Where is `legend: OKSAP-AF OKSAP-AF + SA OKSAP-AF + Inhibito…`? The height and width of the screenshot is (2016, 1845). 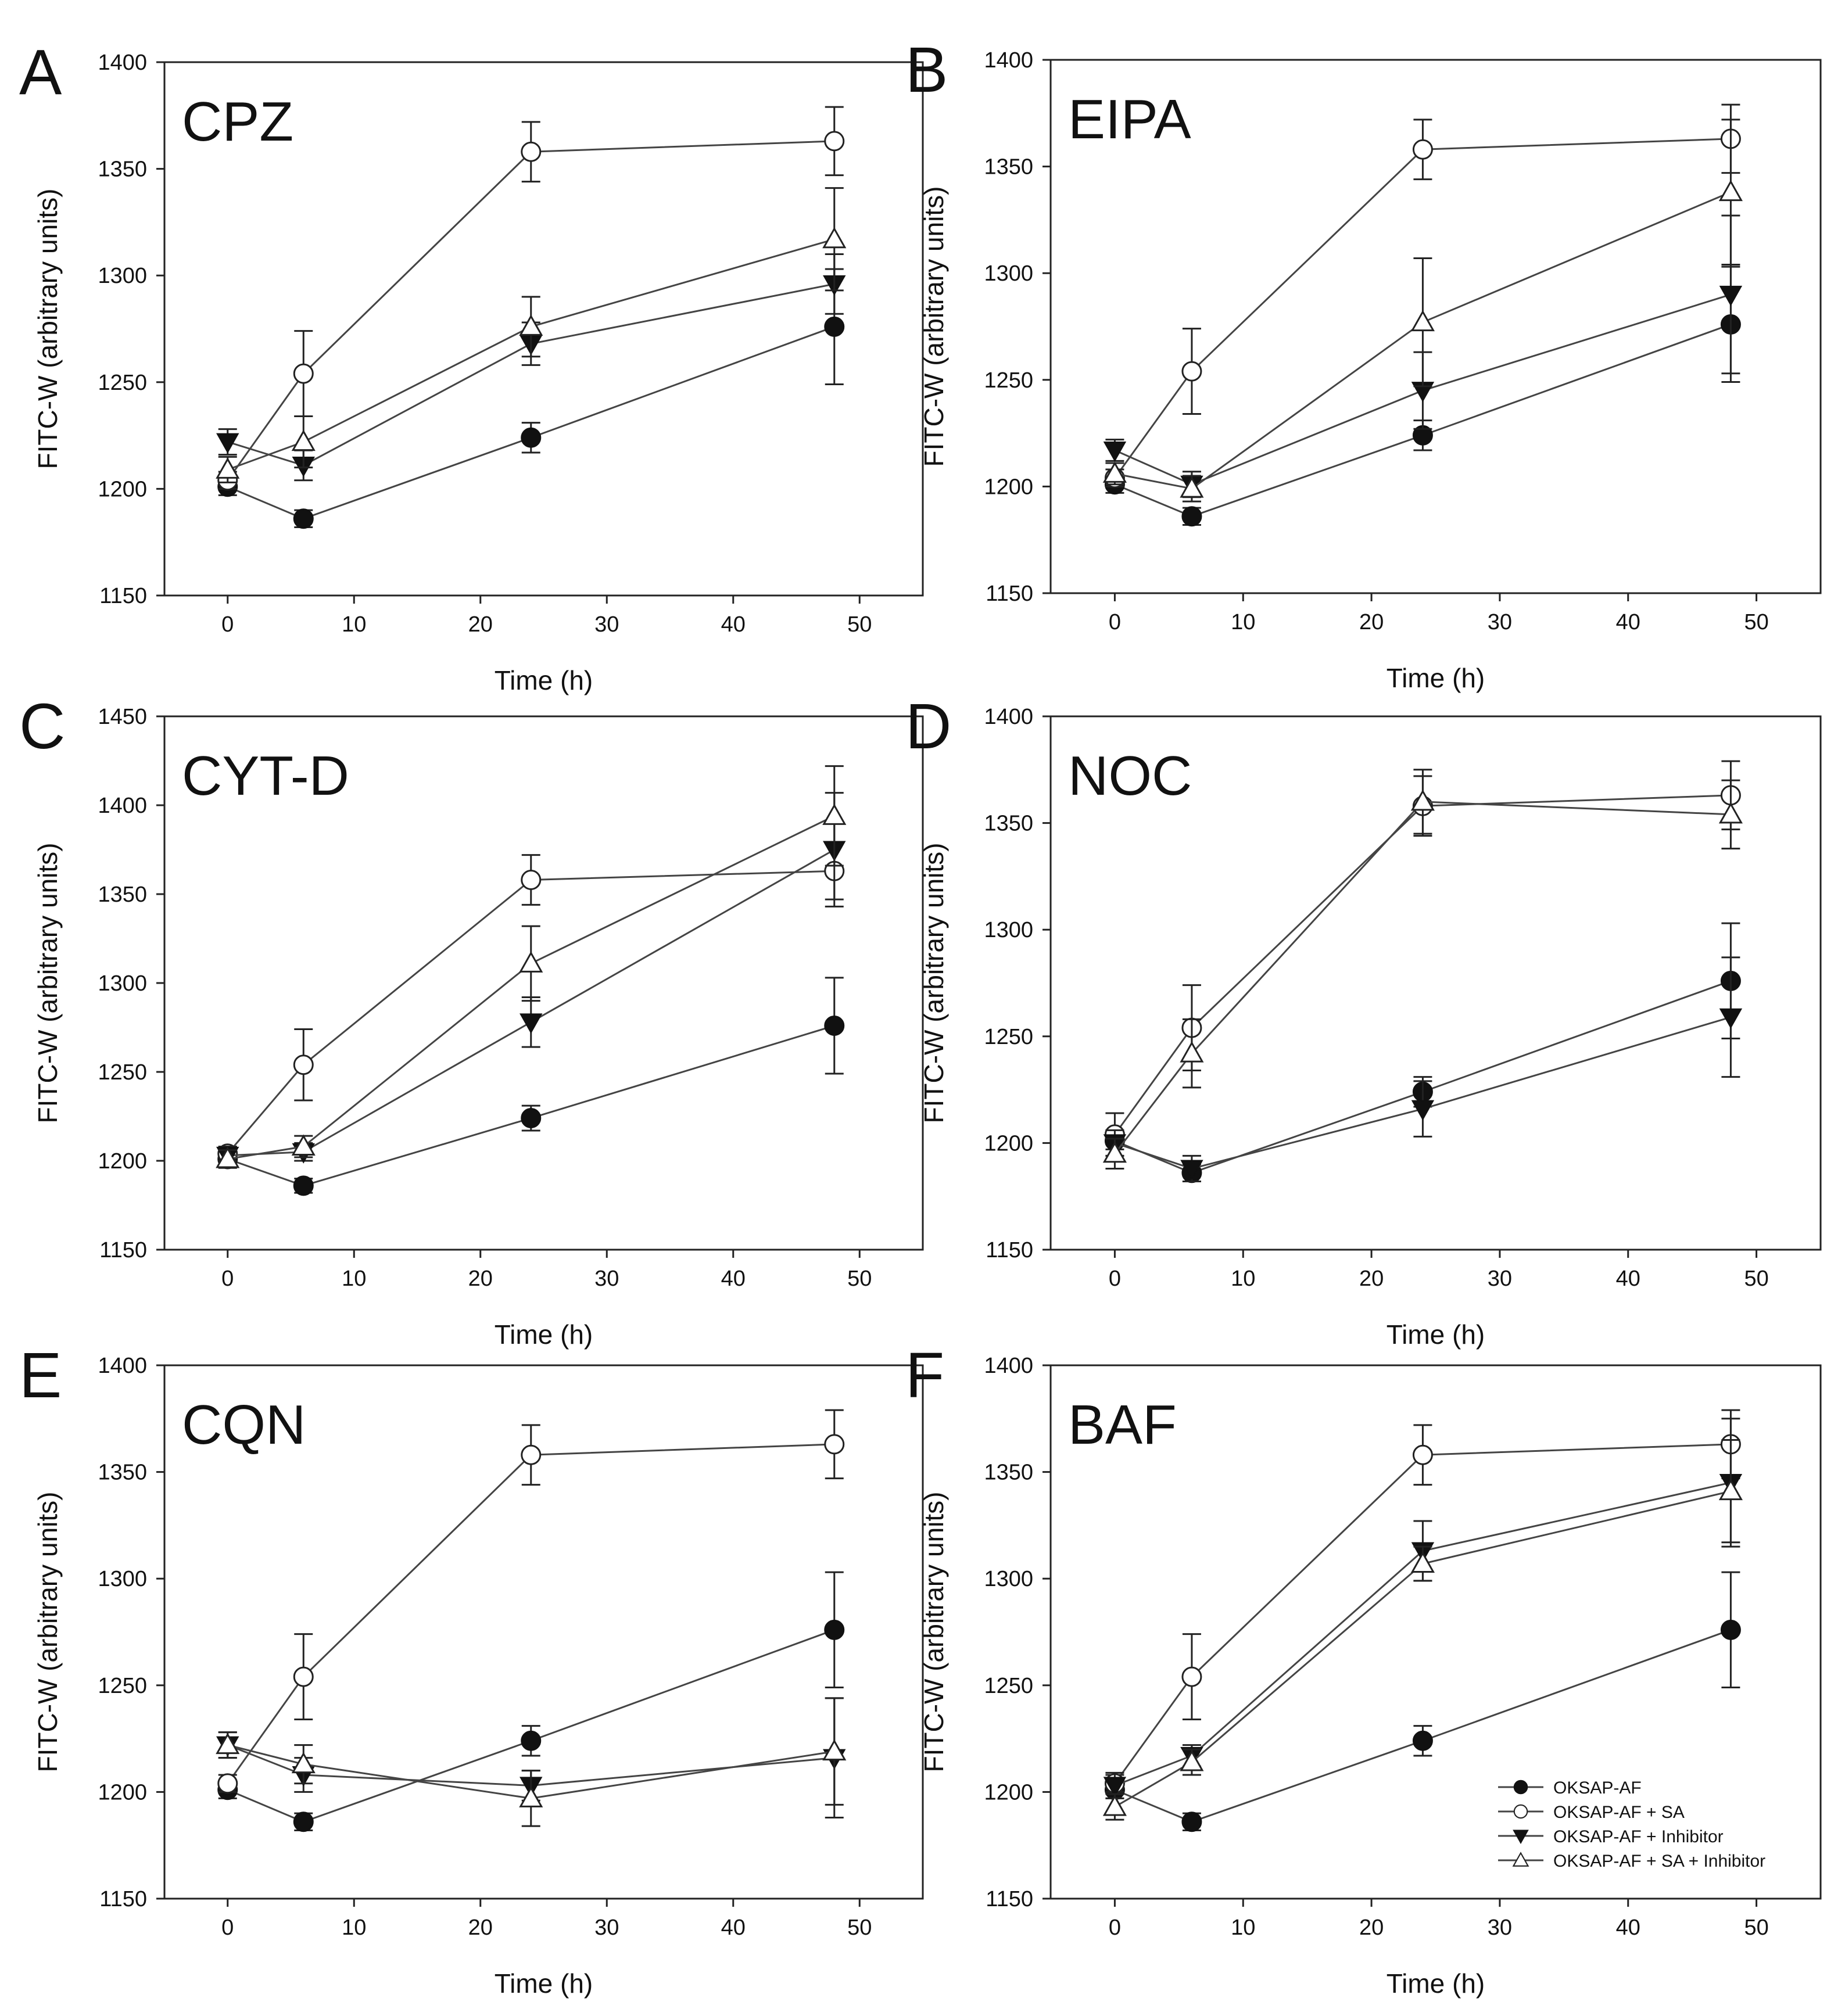 legend: OKSAP-AF OKSAP-AF + SA OKSAP-AF + Inhibito… is located at coordinates (1631, 1824).